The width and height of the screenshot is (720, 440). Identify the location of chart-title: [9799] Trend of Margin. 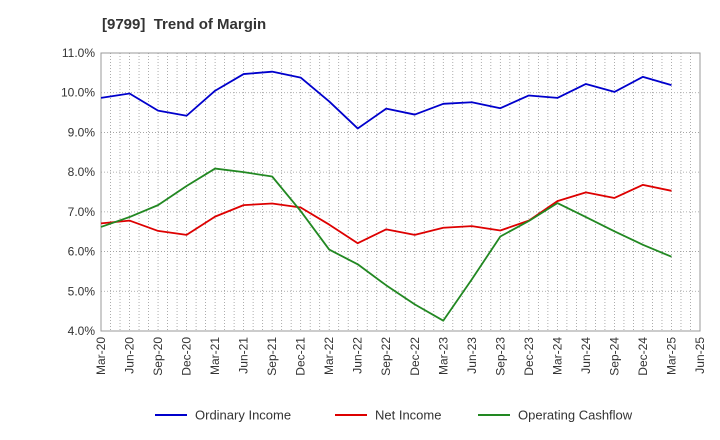
(184, 24).